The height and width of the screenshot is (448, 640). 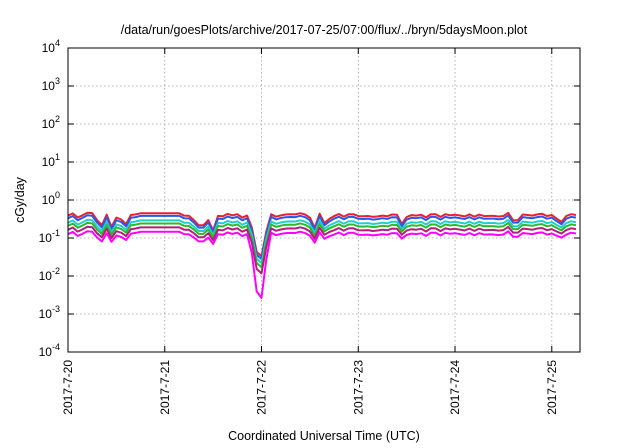 I want to click on y-tick-label: 10⁻⁴, so click(x=49, y=350).